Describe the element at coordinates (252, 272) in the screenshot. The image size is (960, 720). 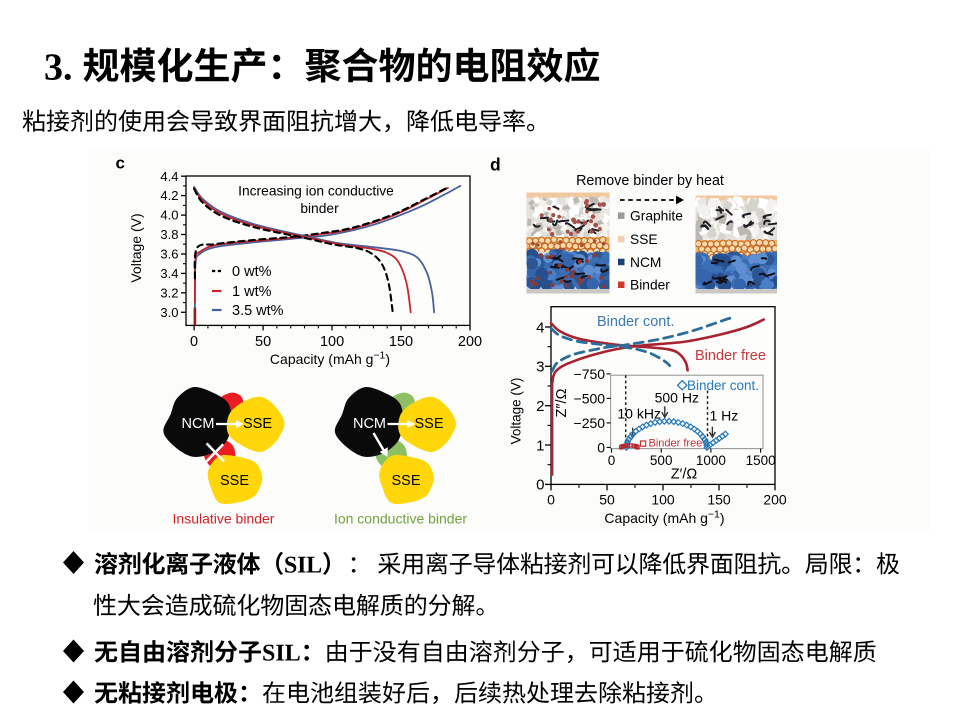
I see `svg-text: 0 wt%` at that location.